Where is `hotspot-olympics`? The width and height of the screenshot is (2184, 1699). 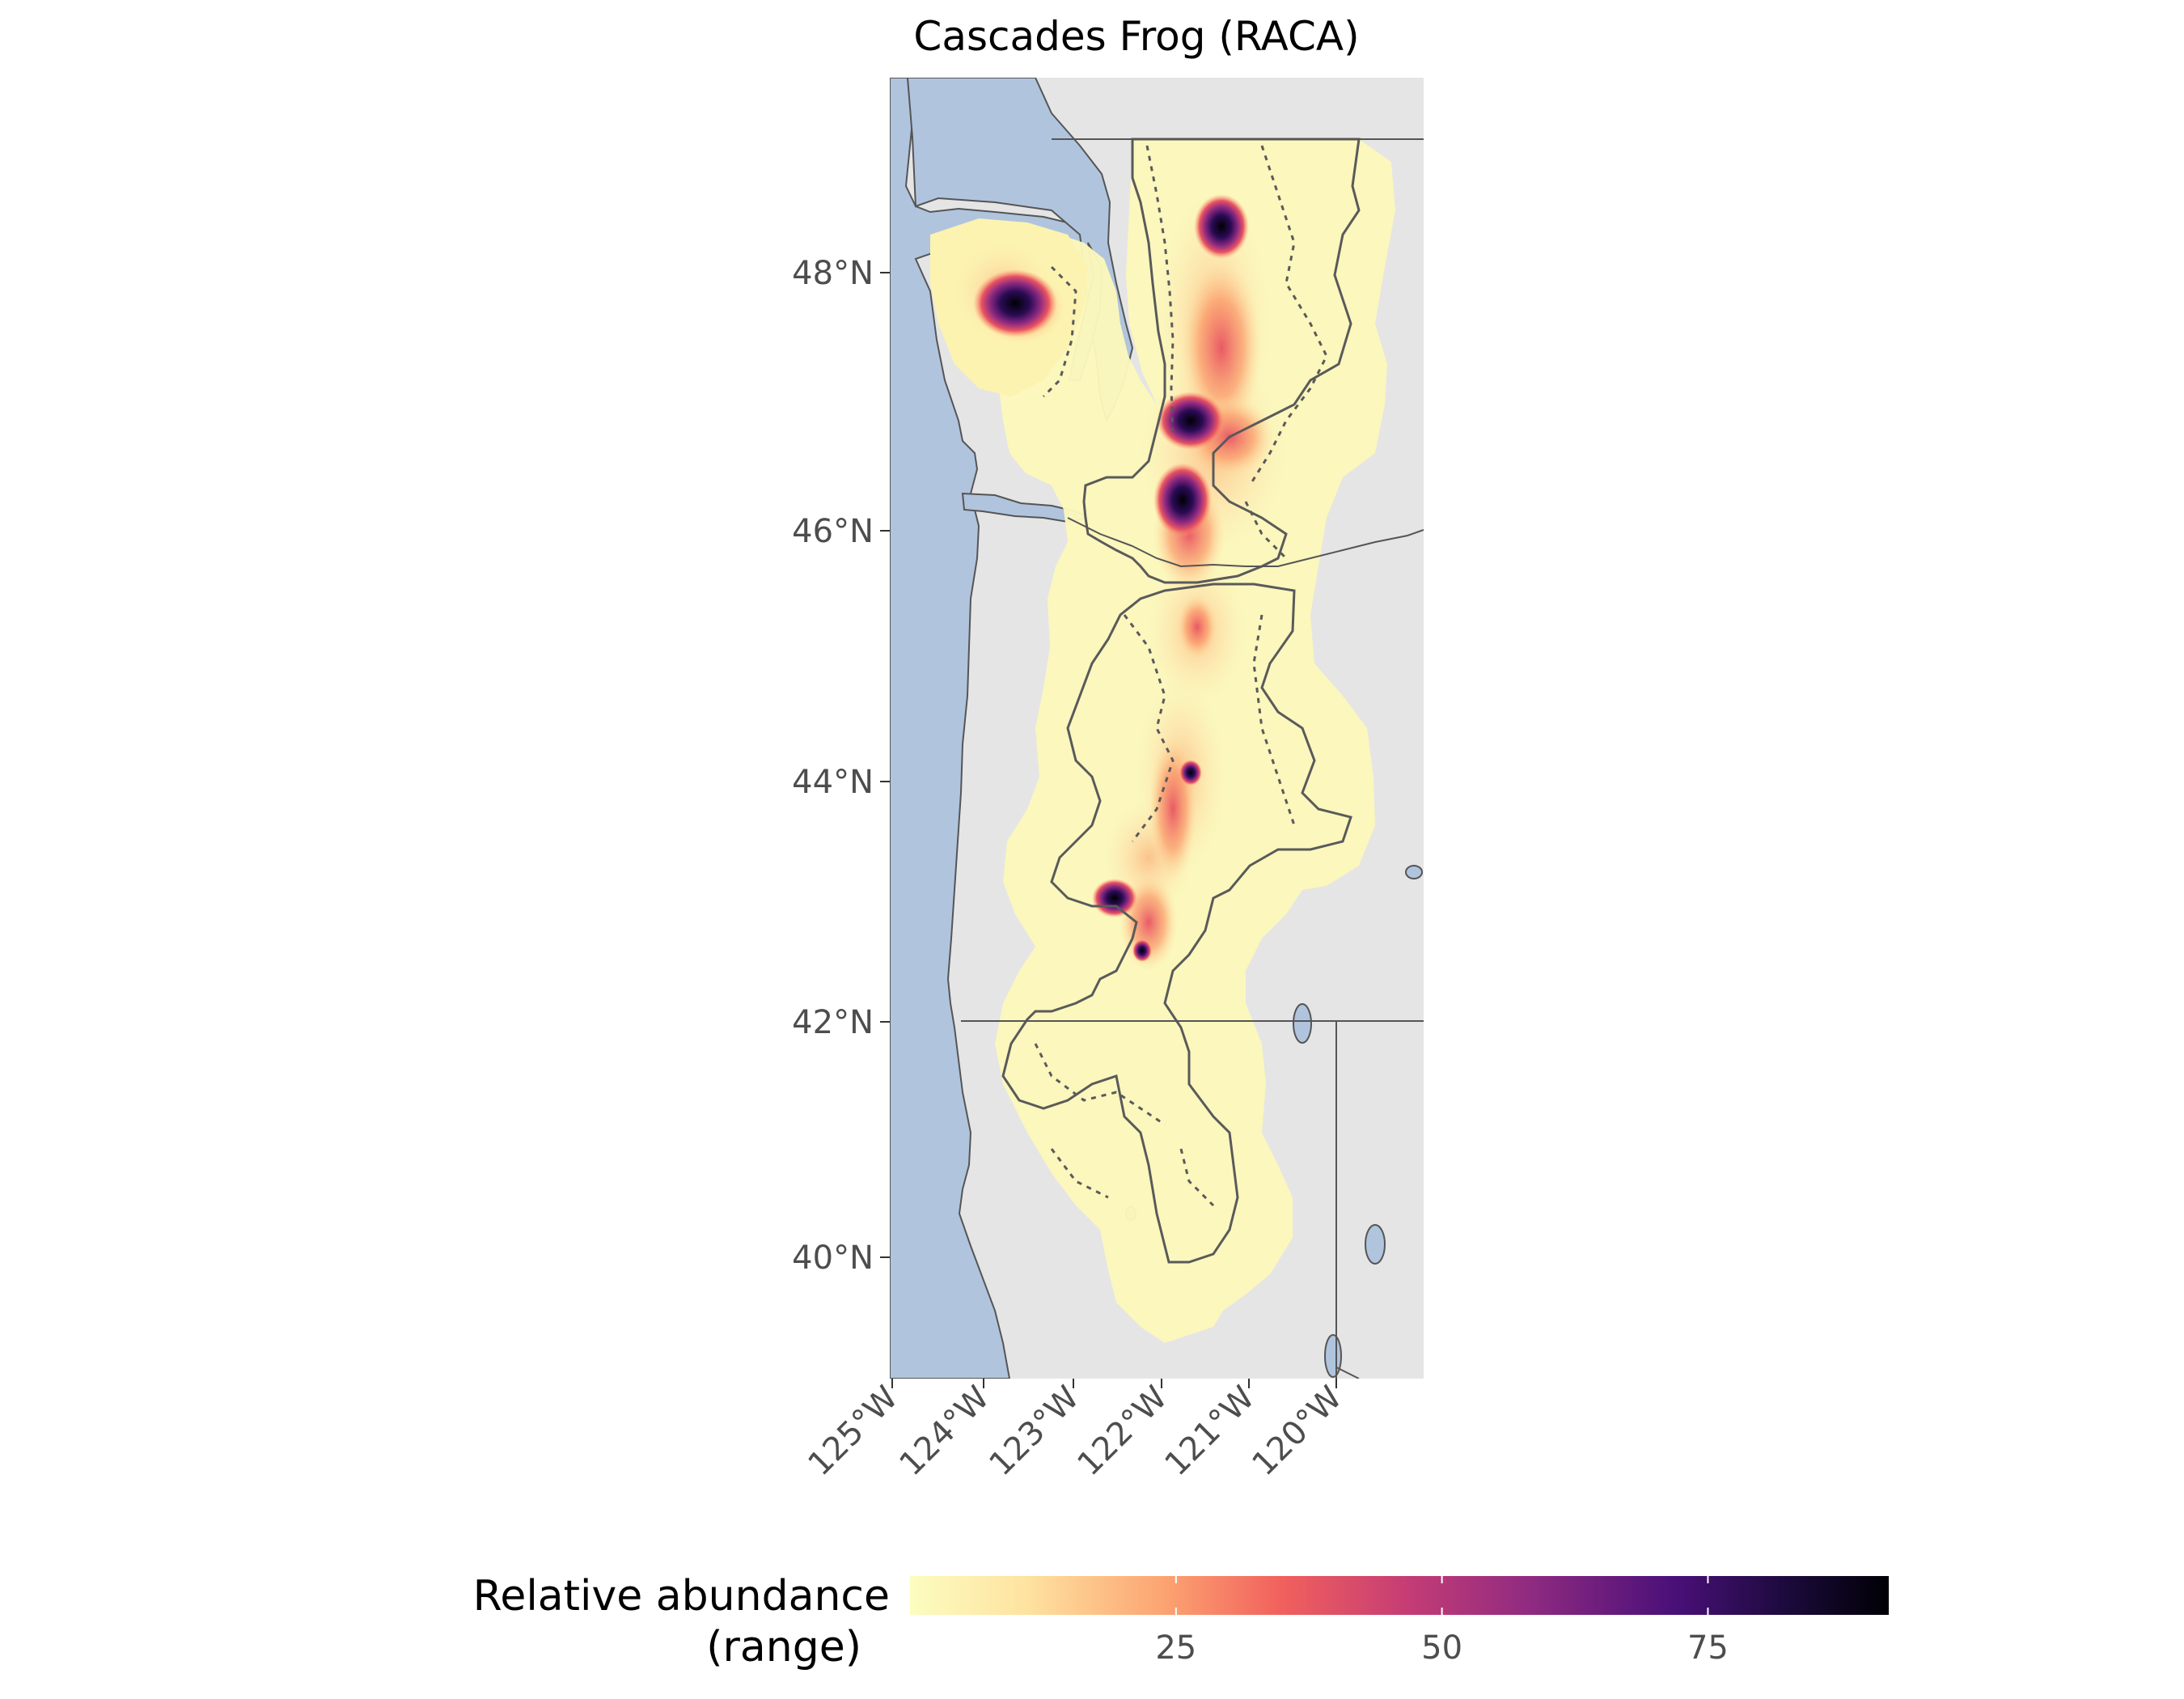 hotspot-olympics is located at coordinates (1015, 303).